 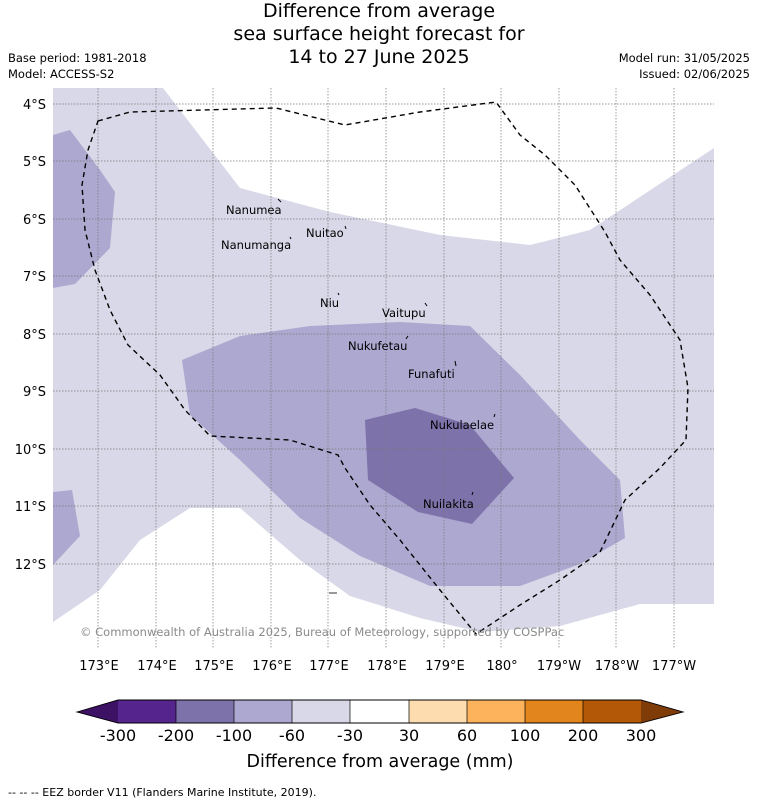 I want to click on lat-label: 7°S, so click(x=34, y=277).